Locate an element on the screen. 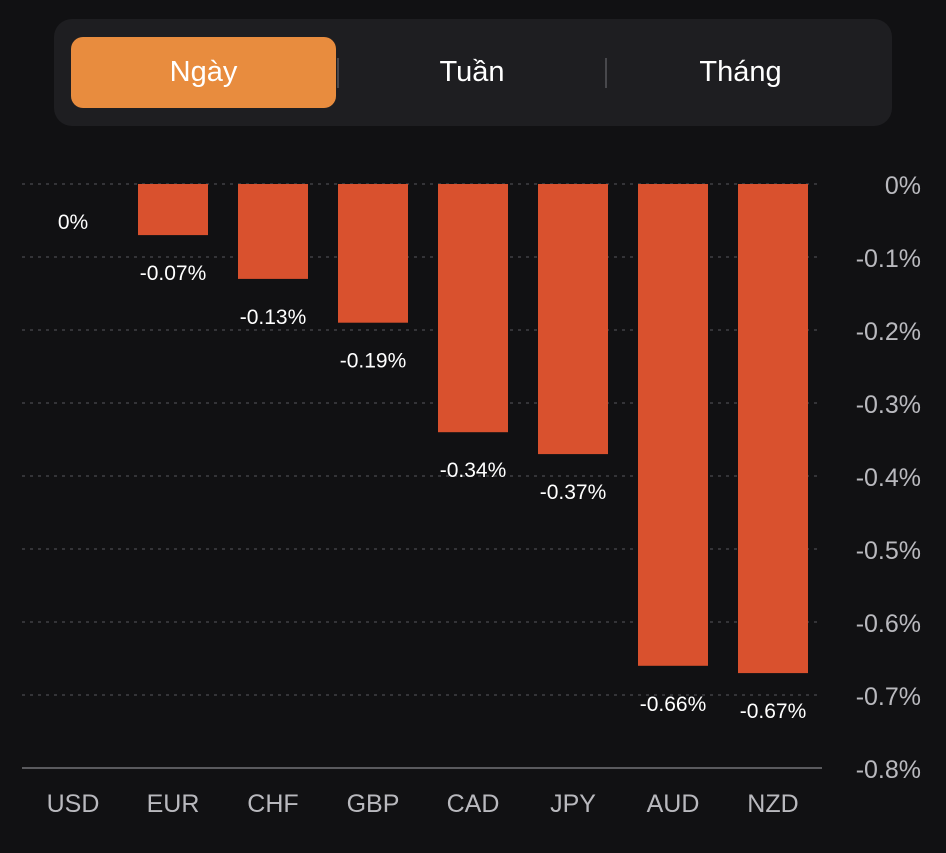  bar-cad is located at coordinates (473, 308).